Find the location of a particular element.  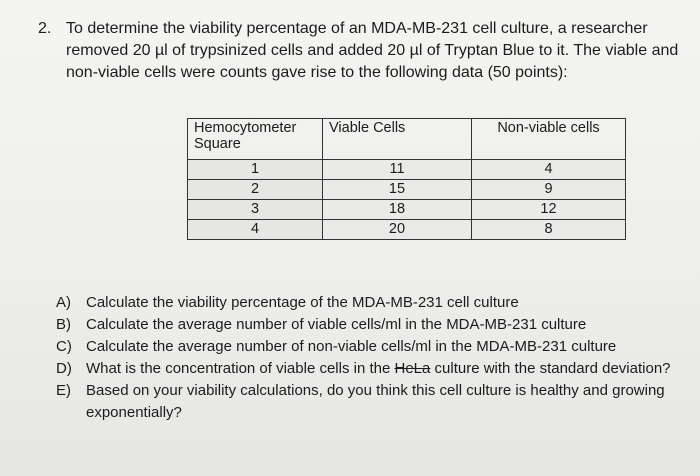

cell-viable: 15 is located at coordinates (397, 189).